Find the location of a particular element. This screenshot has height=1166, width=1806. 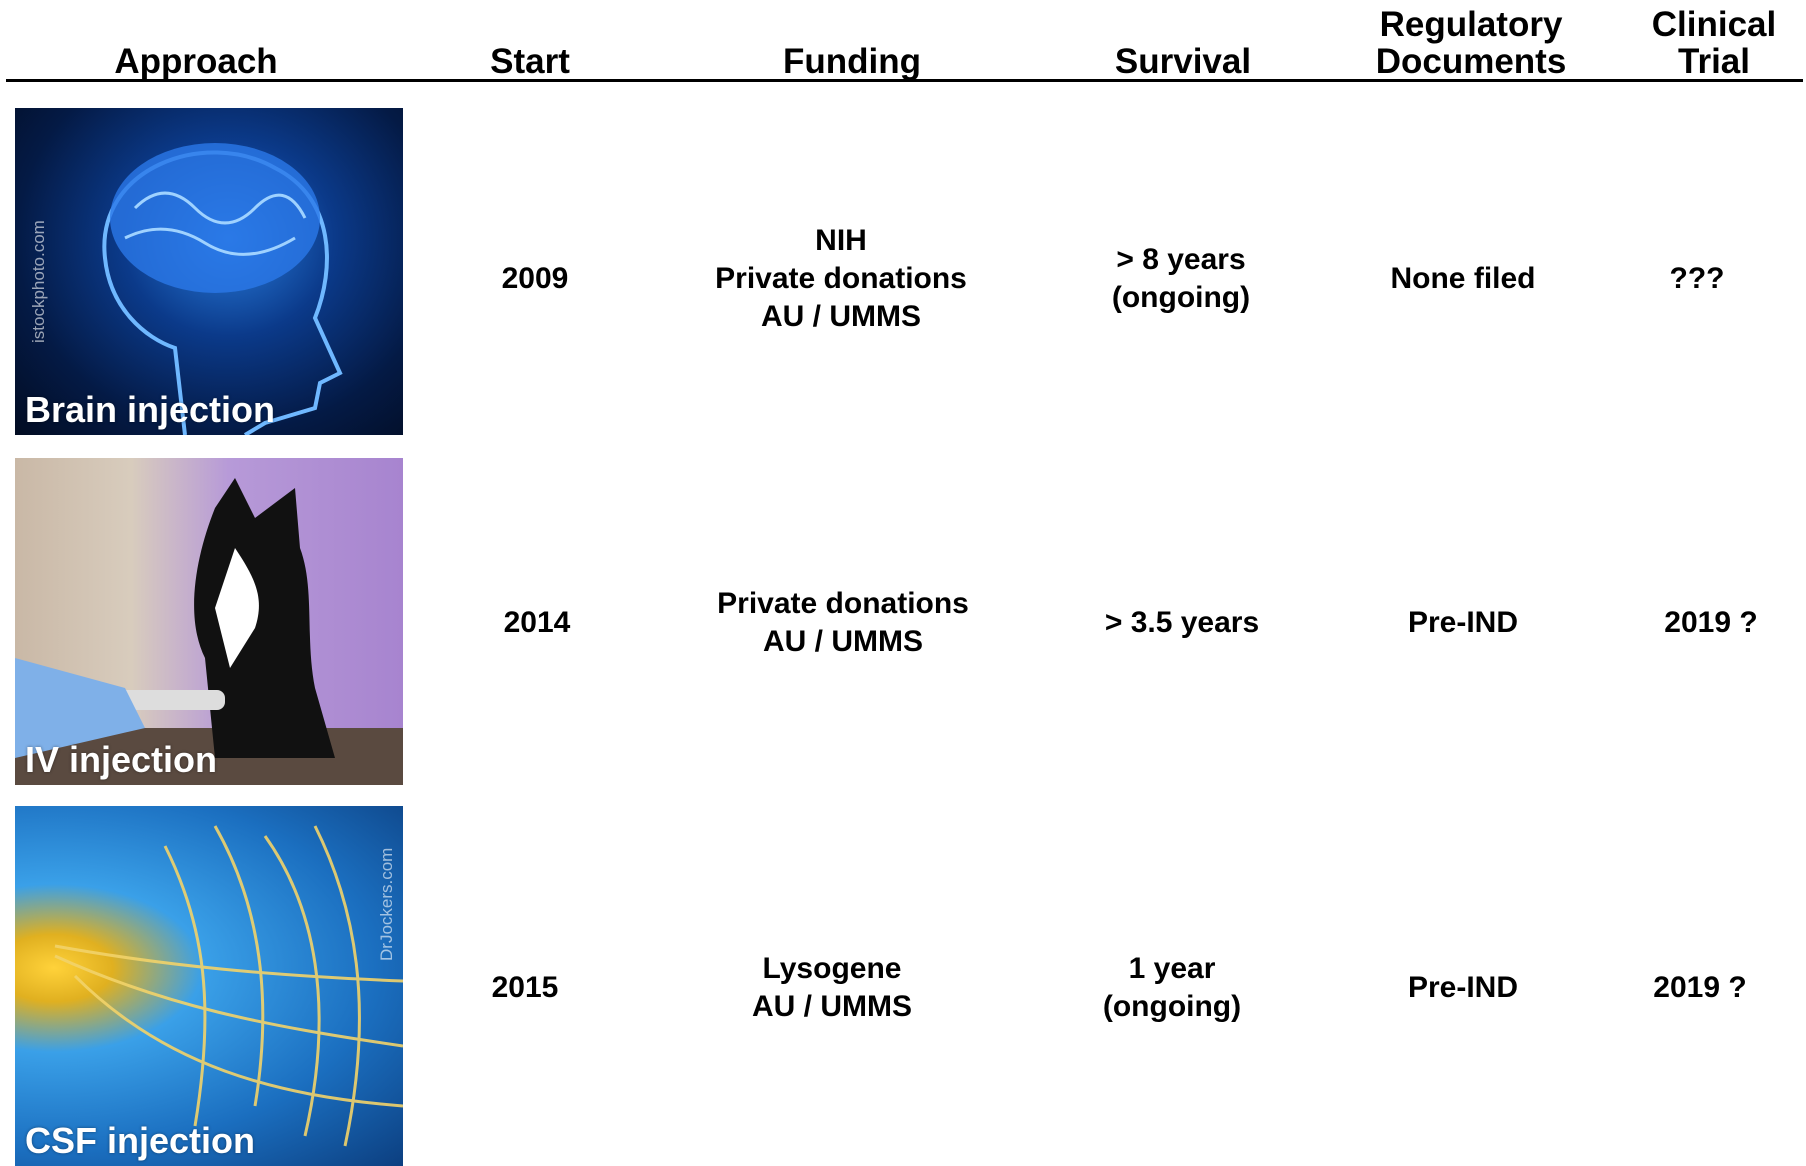

clinical-trial-cell: ??? is located at coordinates (1697, 278).